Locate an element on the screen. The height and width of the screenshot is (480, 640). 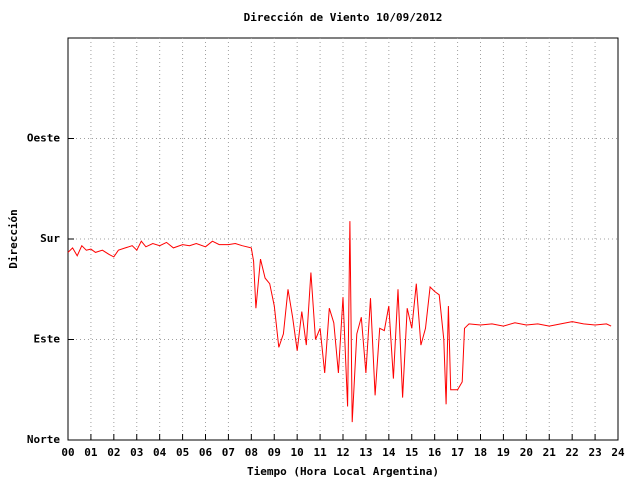
x-tick-label: 00 is located at coordinates (67, 452).